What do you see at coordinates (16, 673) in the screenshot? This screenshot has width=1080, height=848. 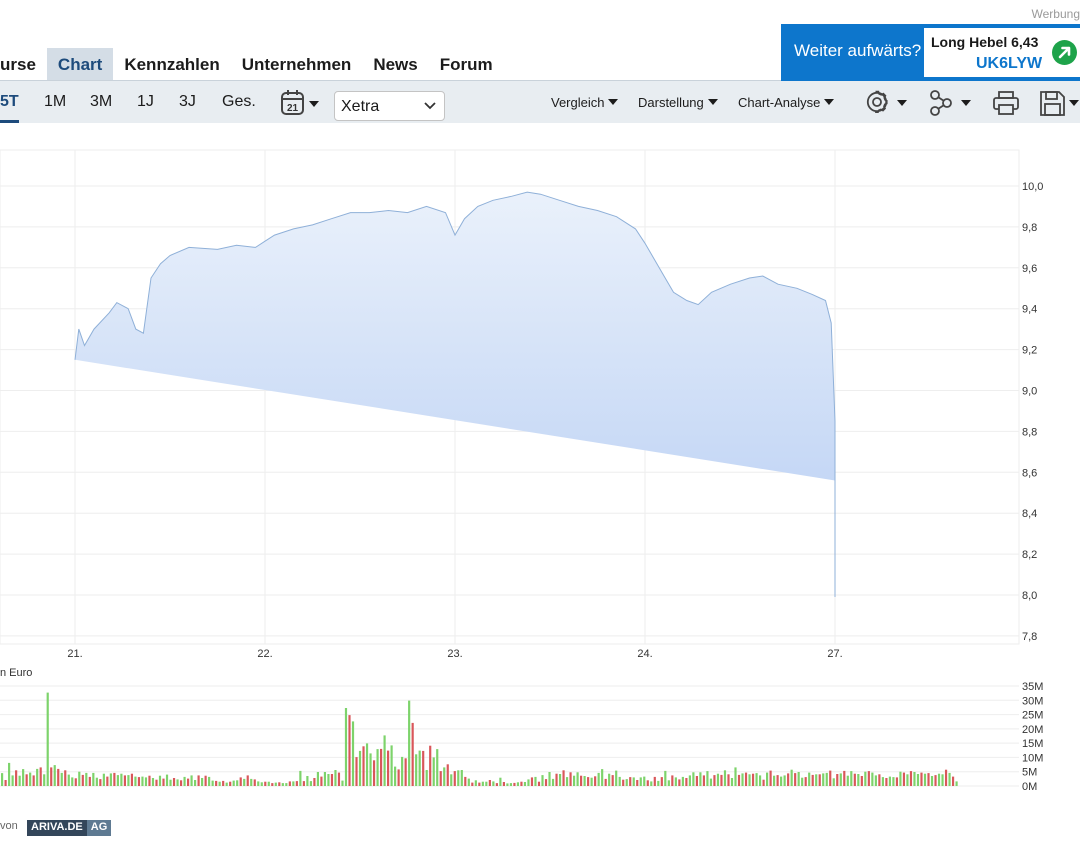 I see `volume-title: n Euro` at bounding box center [16, 673].